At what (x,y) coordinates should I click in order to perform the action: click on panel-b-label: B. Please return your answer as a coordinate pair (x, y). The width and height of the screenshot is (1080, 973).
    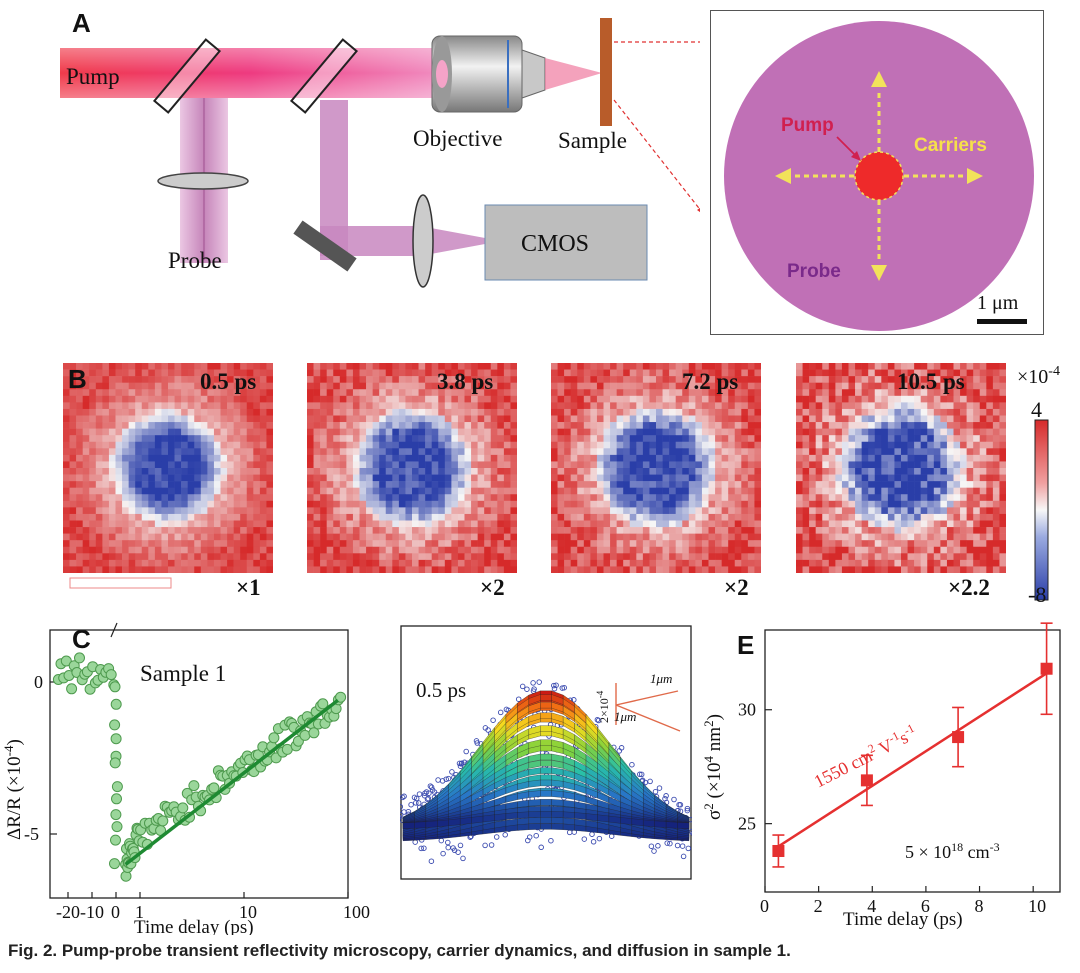
    Looking at the image, I should click on (77, 379).